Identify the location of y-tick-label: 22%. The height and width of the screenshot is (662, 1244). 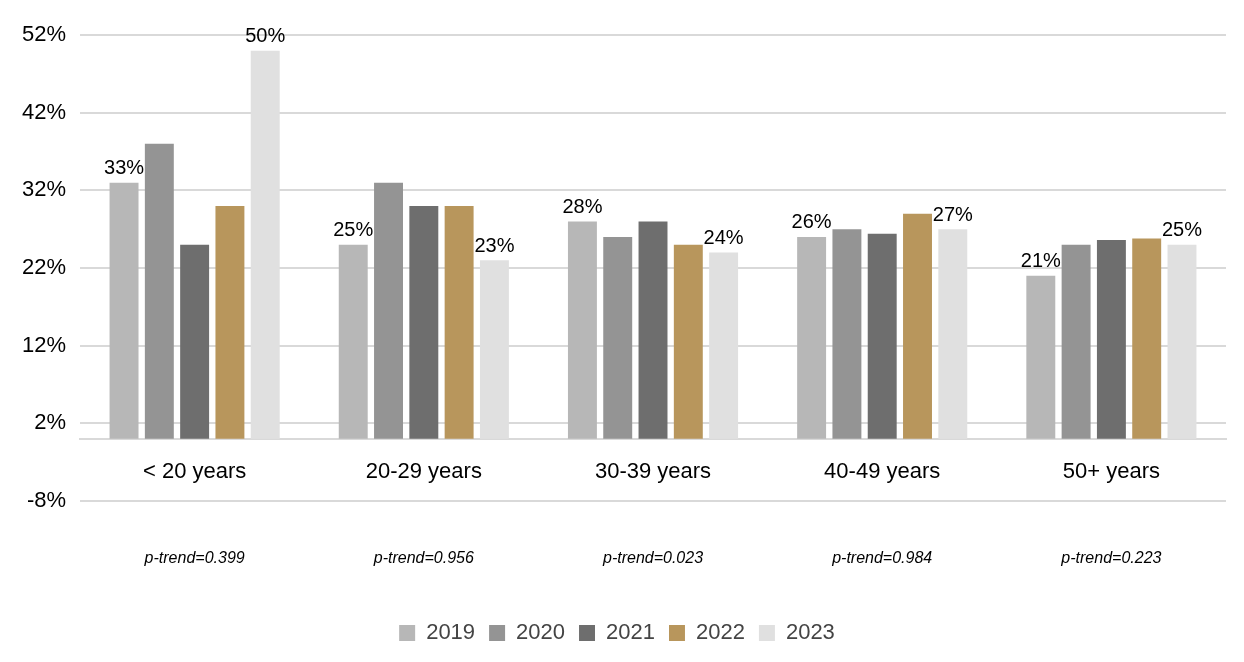
(44, 267).